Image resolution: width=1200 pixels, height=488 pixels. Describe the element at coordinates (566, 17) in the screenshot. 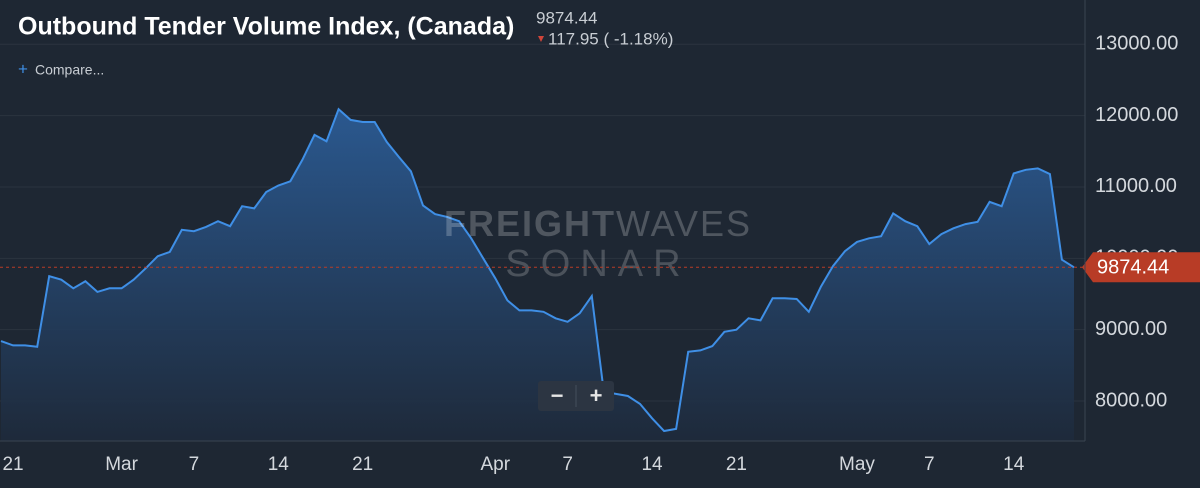

I see `current-value: 9874.44` at that location.